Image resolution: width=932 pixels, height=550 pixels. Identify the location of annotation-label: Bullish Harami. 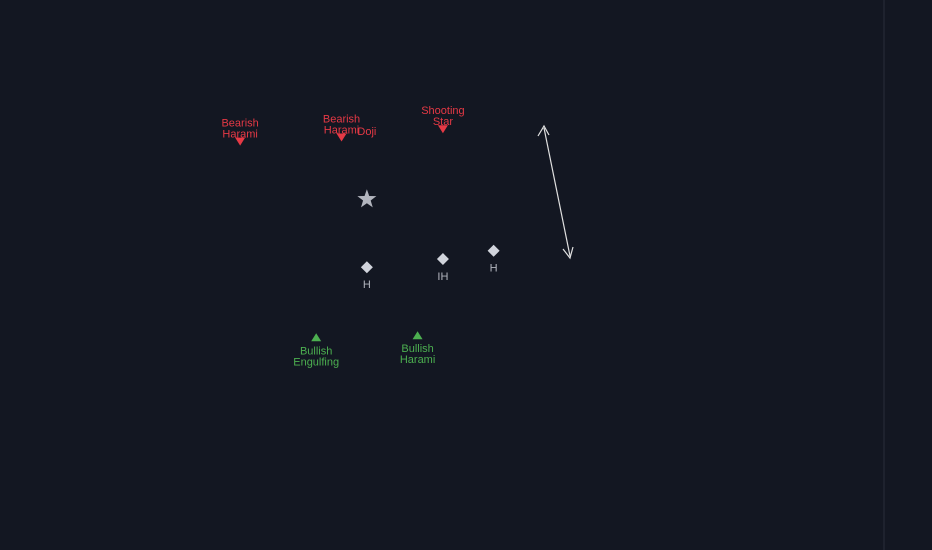
(417, 354).